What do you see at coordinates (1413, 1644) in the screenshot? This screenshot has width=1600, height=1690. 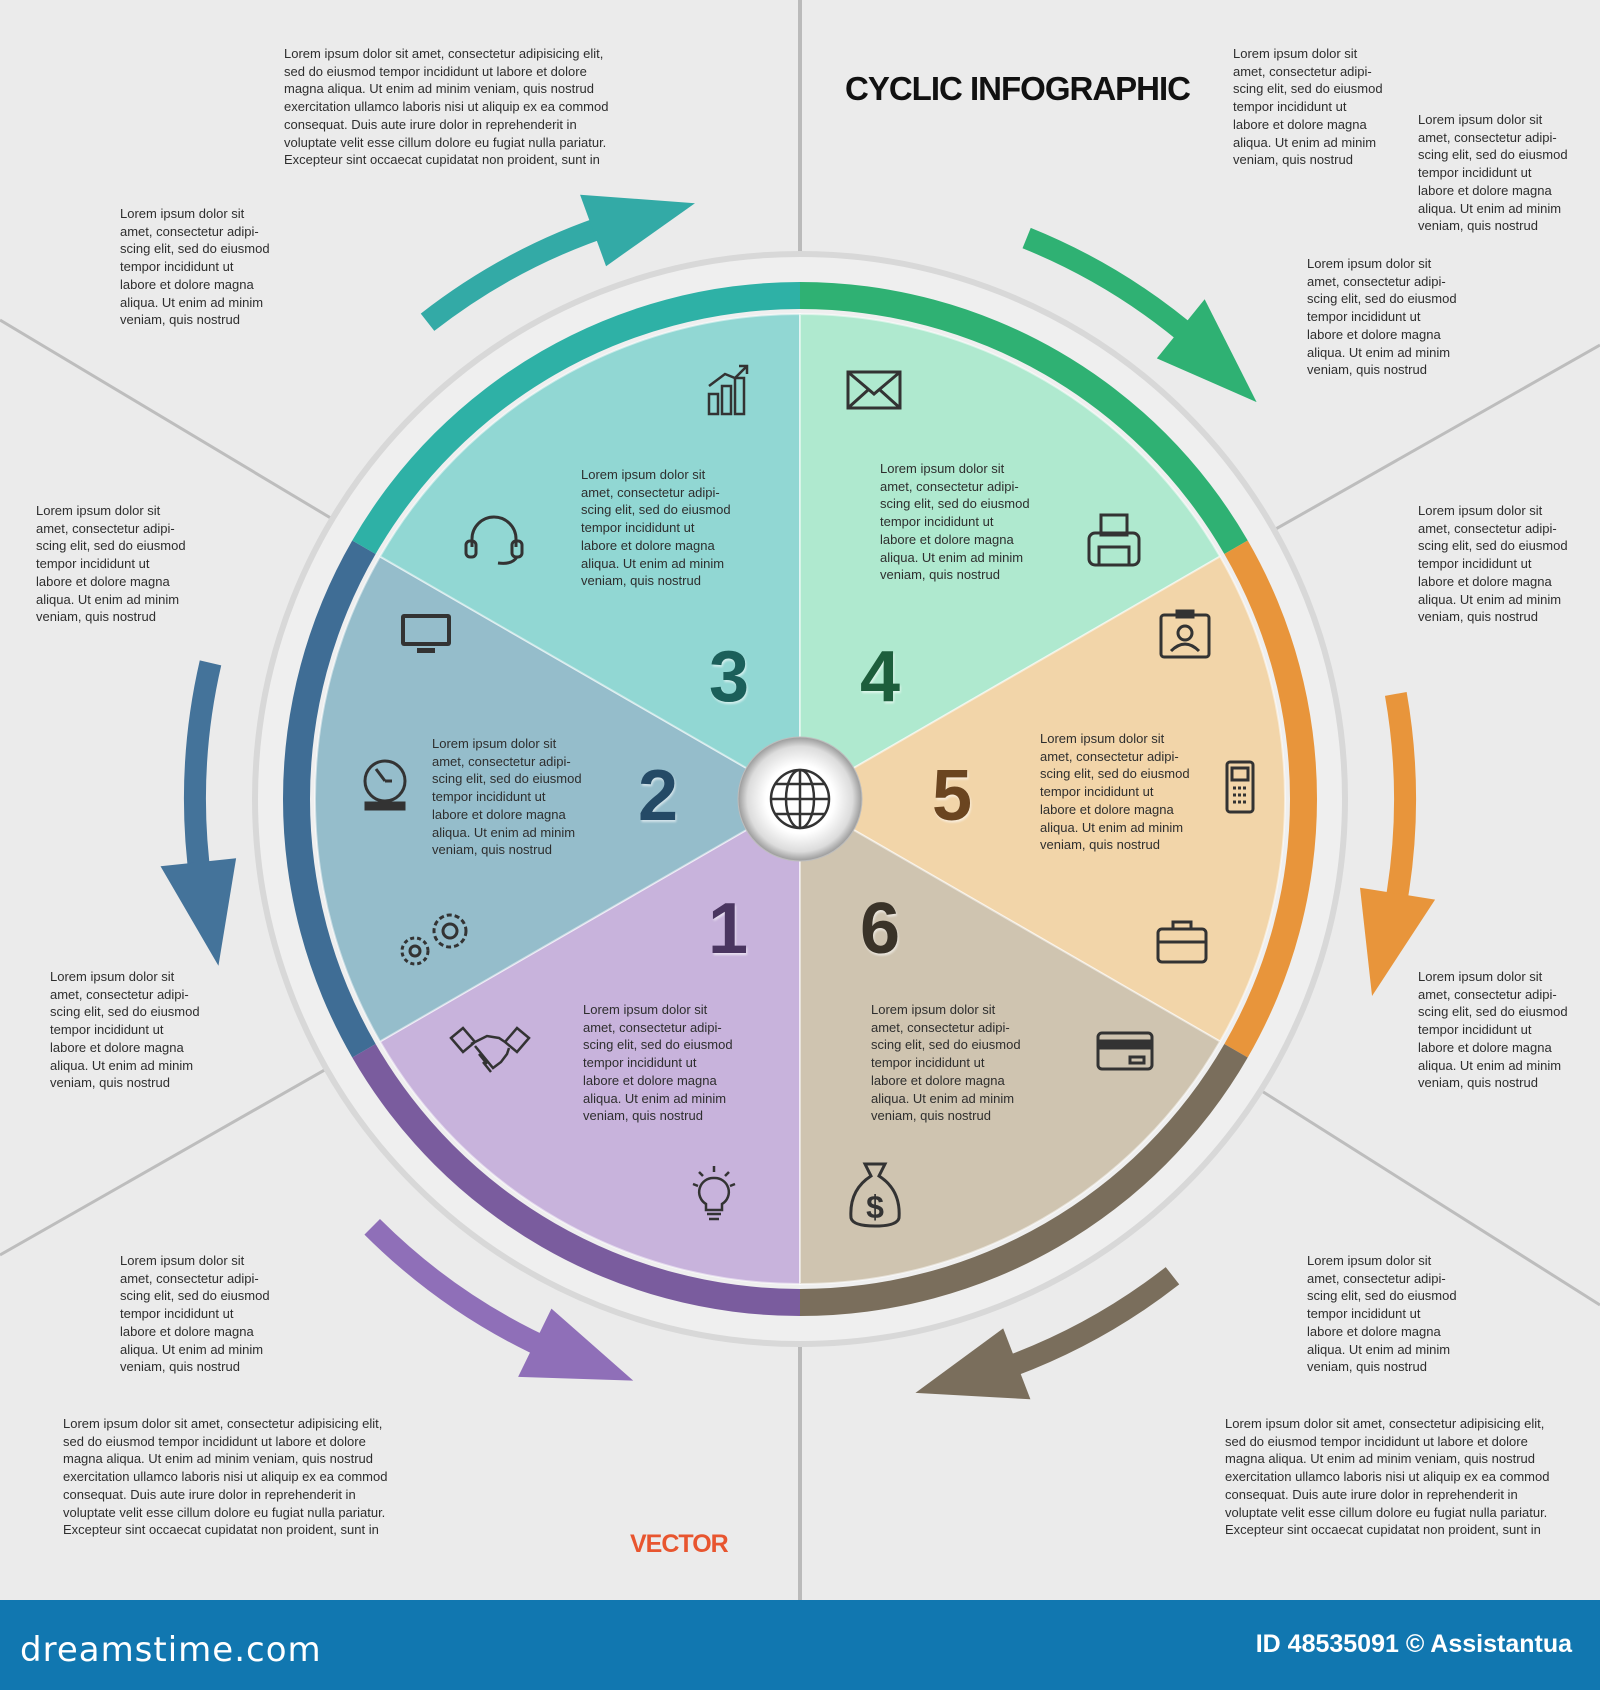 I see `image-credit: ID 48535091 © Assistantua` at bounding box center [1413, 1644].